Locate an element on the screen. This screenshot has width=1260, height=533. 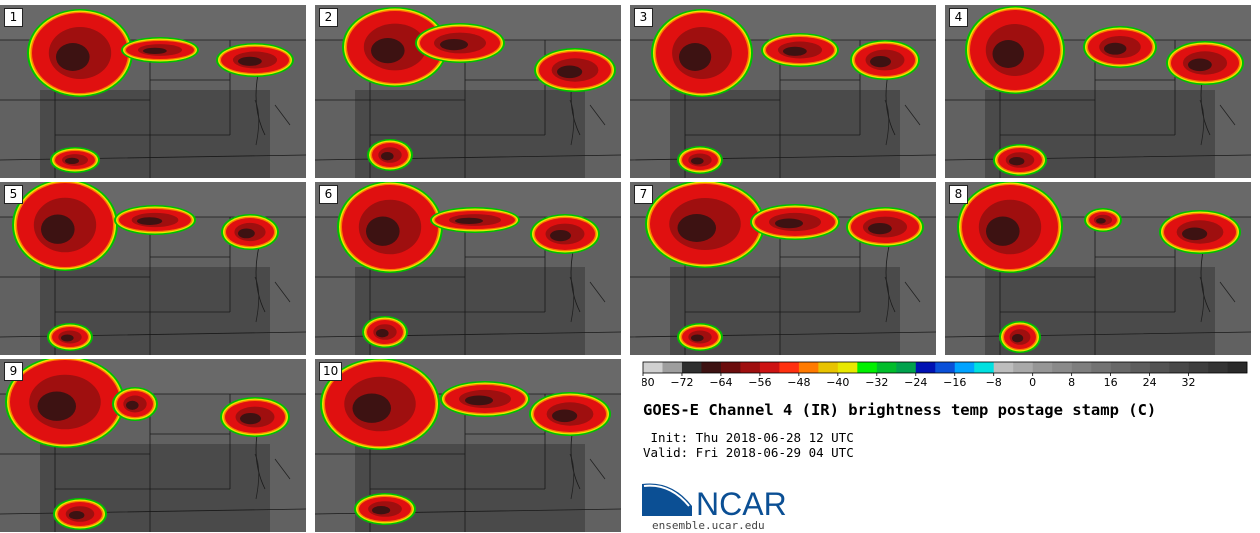
member-number-label: 7 is located at coordinates (643, 194).